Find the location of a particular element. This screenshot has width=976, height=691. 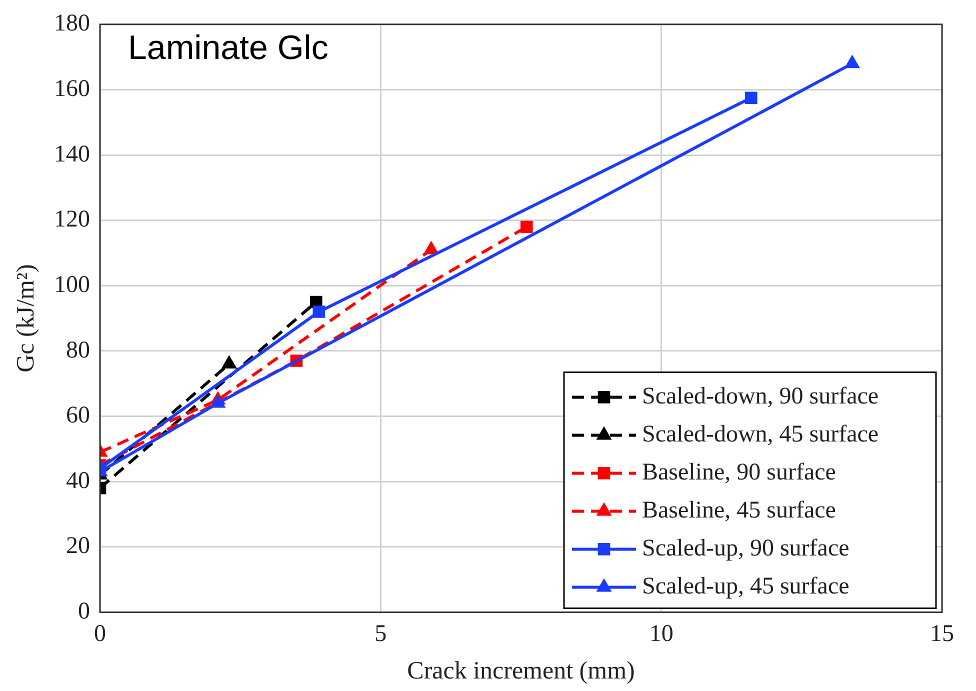

x-tick-label: 0 is located at coordinates (100, 633).